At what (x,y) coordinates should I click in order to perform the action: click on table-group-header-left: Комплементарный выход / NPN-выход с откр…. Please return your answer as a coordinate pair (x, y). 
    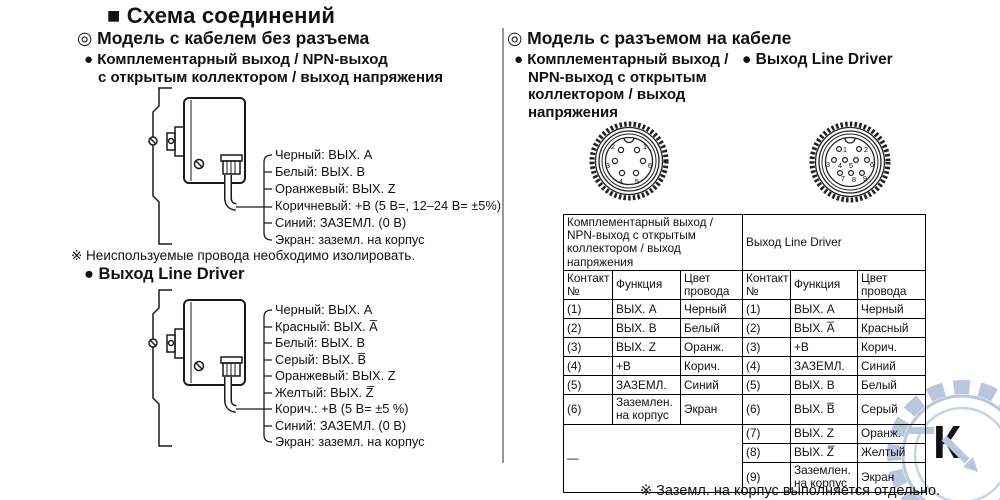
    Looking at the image, I should click on (653, 242).